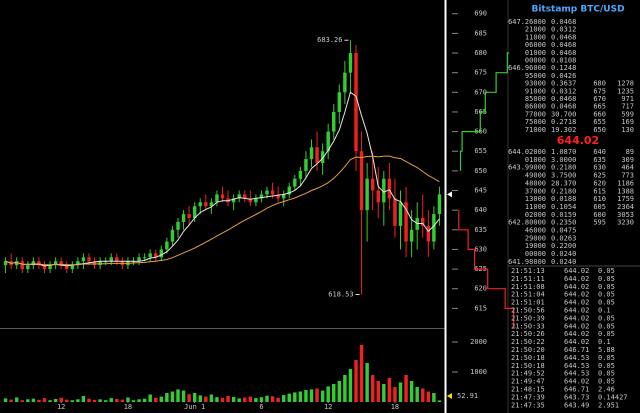 The width and height of the screenshot is (640, 413). Describe the element at coordinates (625, 207) in the screenshot. I see `bid-cell: 2364` at that location.